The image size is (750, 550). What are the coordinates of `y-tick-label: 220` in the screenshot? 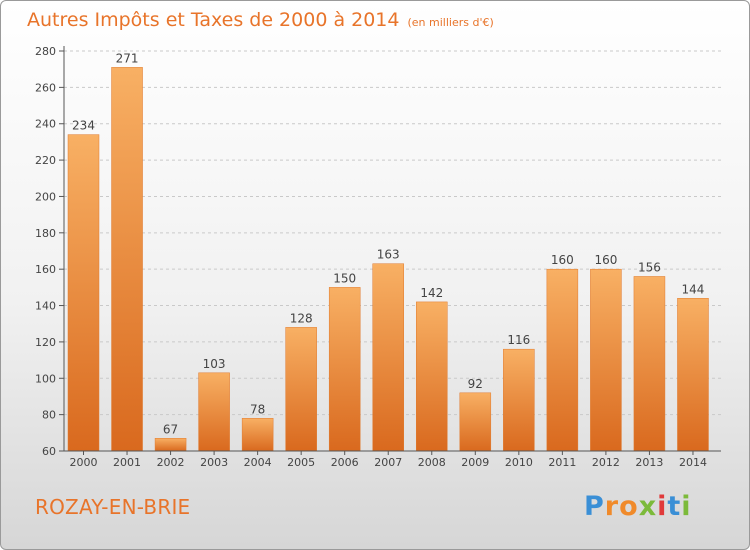 It's located at (45, 160).